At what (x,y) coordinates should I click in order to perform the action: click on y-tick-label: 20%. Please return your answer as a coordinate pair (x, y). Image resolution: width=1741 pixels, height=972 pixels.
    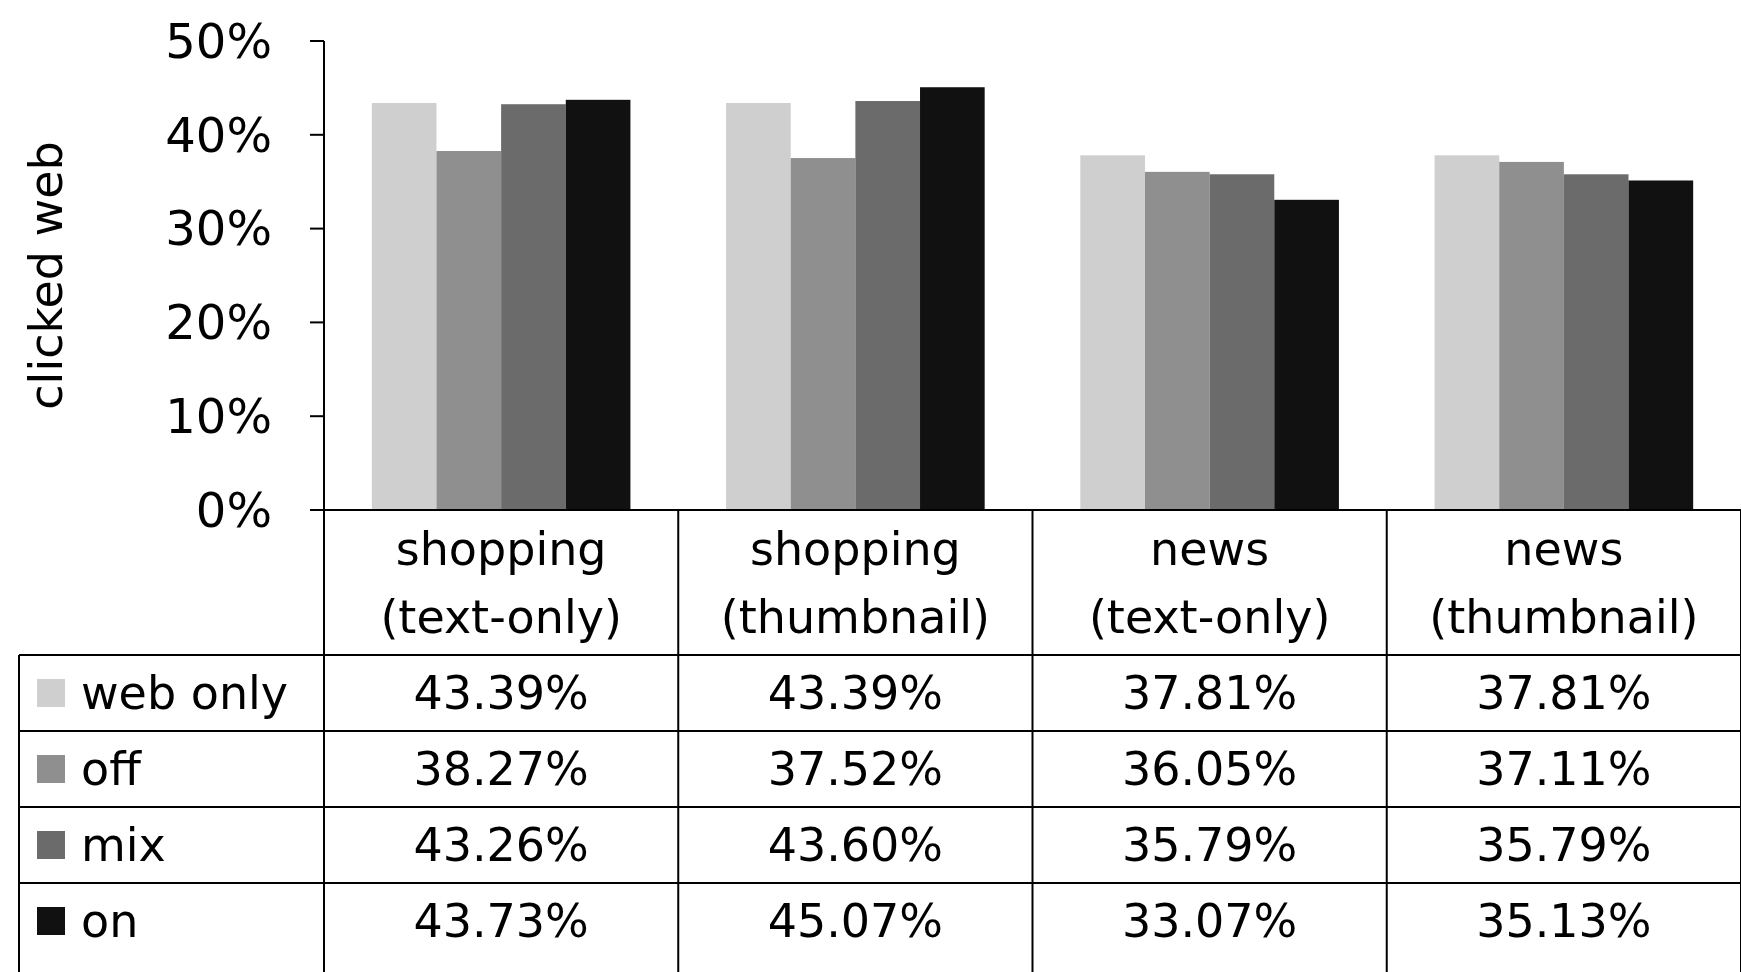
    Looking at the image, I should click on (218, 322).